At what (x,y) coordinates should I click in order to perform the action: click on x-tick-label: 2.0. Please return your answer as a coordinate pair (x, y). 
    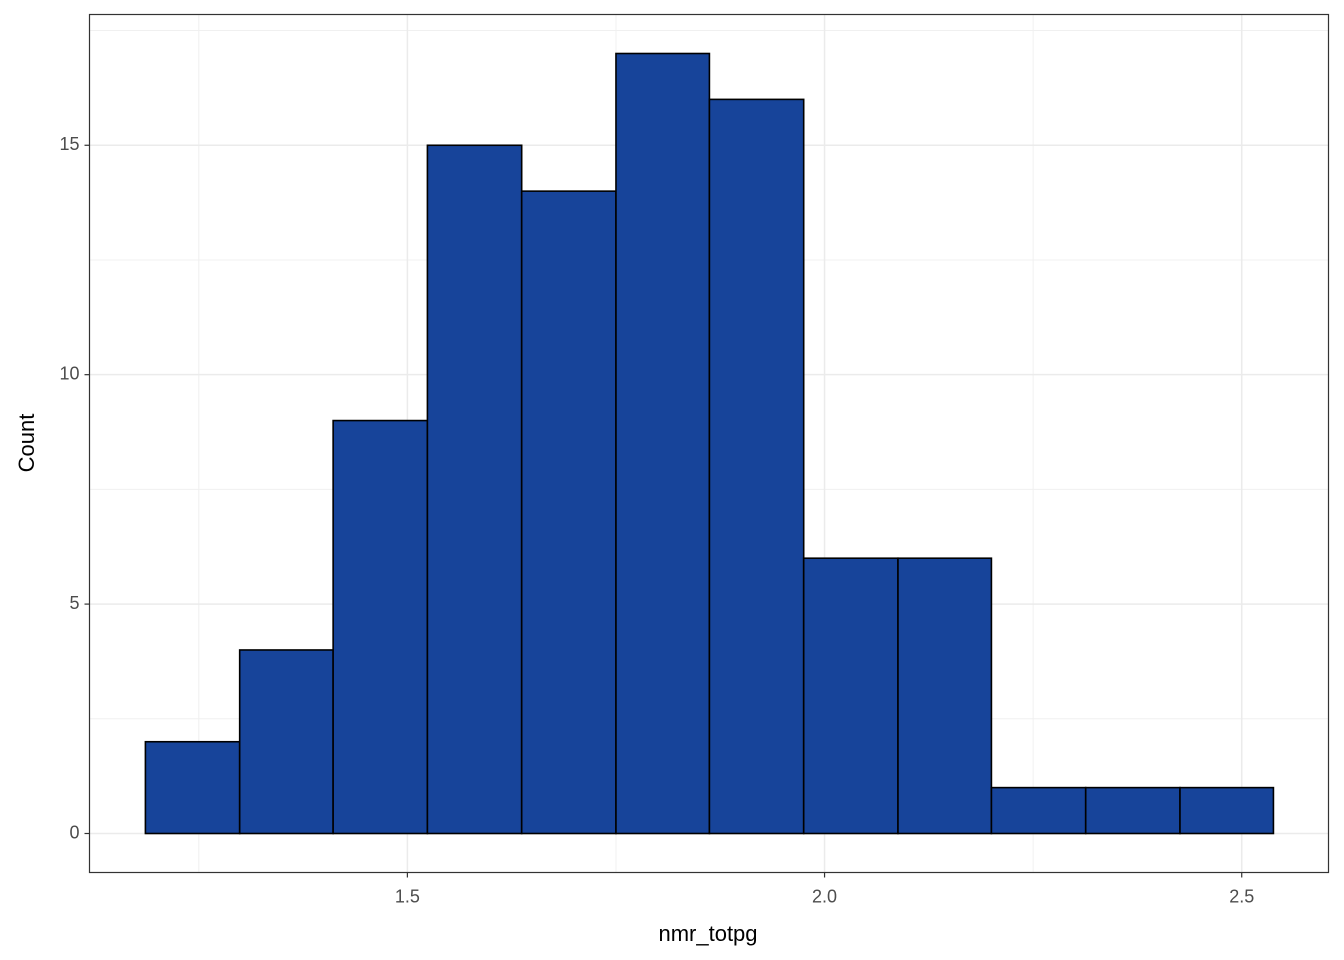
    Looking at the image, I should click on (824, 896).